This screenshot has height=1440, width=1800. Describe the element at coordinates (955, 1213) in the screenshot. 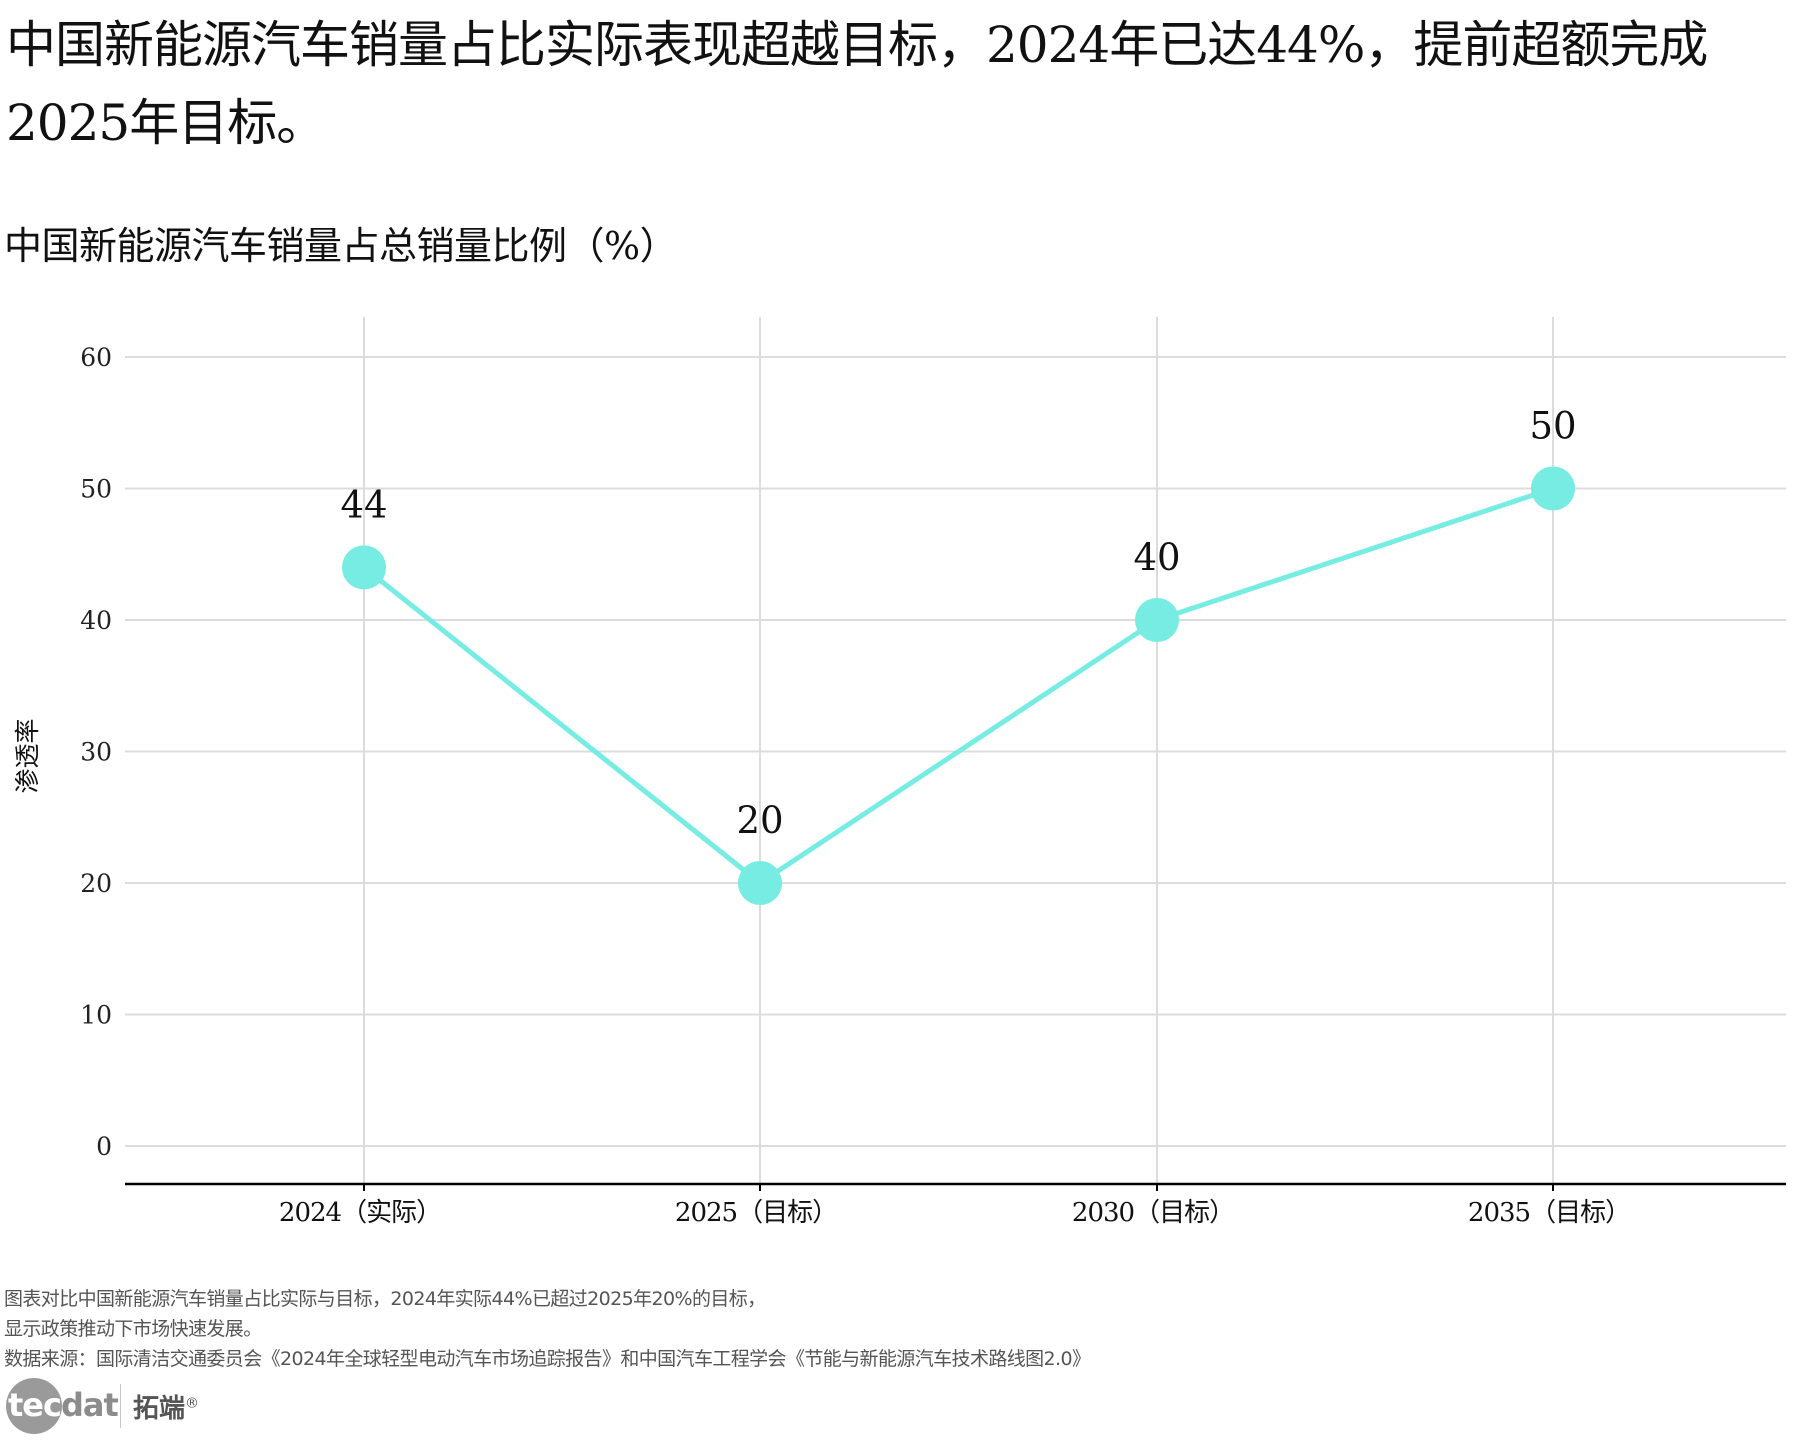

I see `x-axis-tick-labels: 2024（实际） 2025（目标） 2030（目标） 2035（目标）` at that location.